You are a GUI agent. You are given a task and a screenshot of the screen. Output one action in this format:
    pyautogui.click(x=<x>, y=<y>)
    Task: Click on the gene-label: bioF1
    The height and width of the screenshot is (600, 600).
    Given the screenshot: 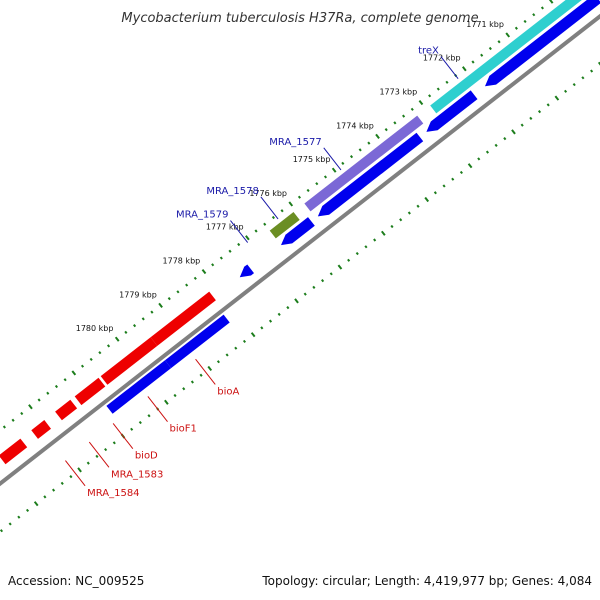 What is the action you would take?
    pyautogui.click(x=183, y=429)
    